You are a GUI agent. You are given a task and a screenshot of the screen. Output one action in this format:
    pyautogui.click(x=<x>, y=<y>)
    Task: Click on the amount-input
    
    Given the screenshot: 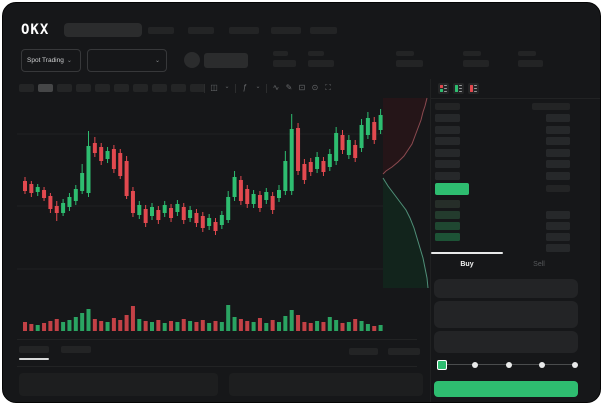 What is the action you would take?
    pyautogui.click(x=506, y=314)
    